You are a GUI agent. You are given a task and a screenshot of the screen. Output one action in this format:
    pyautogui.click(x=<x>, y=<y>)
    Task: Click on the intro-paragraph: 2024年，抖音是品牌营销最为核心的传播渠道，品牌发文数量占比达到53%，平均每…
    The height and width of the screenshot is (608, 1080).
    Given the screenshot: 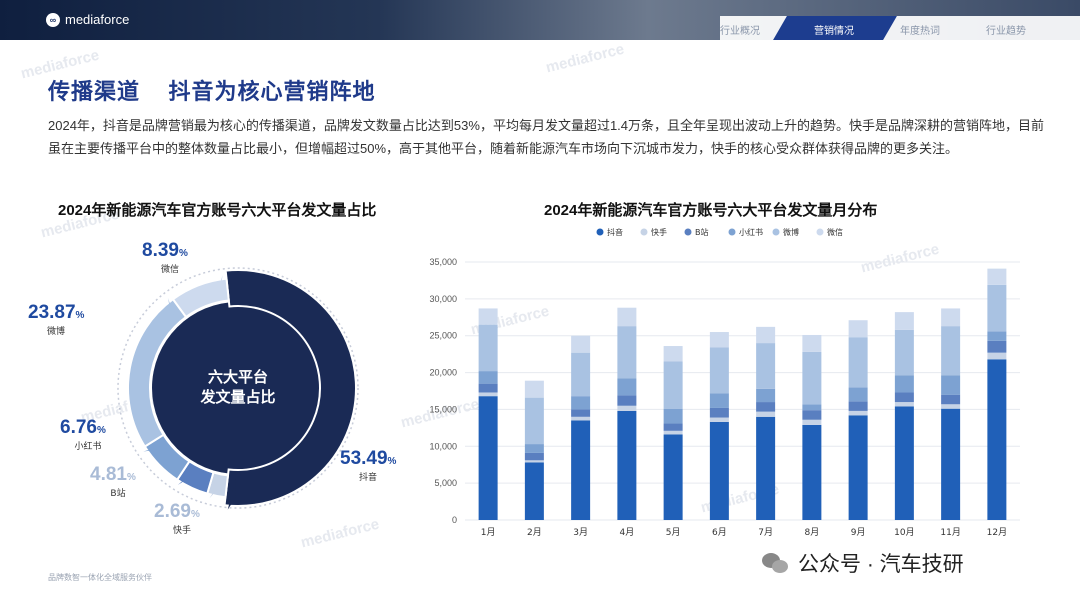 What is the action you would take?
    pyautogui.click(x=546, y=137)
    